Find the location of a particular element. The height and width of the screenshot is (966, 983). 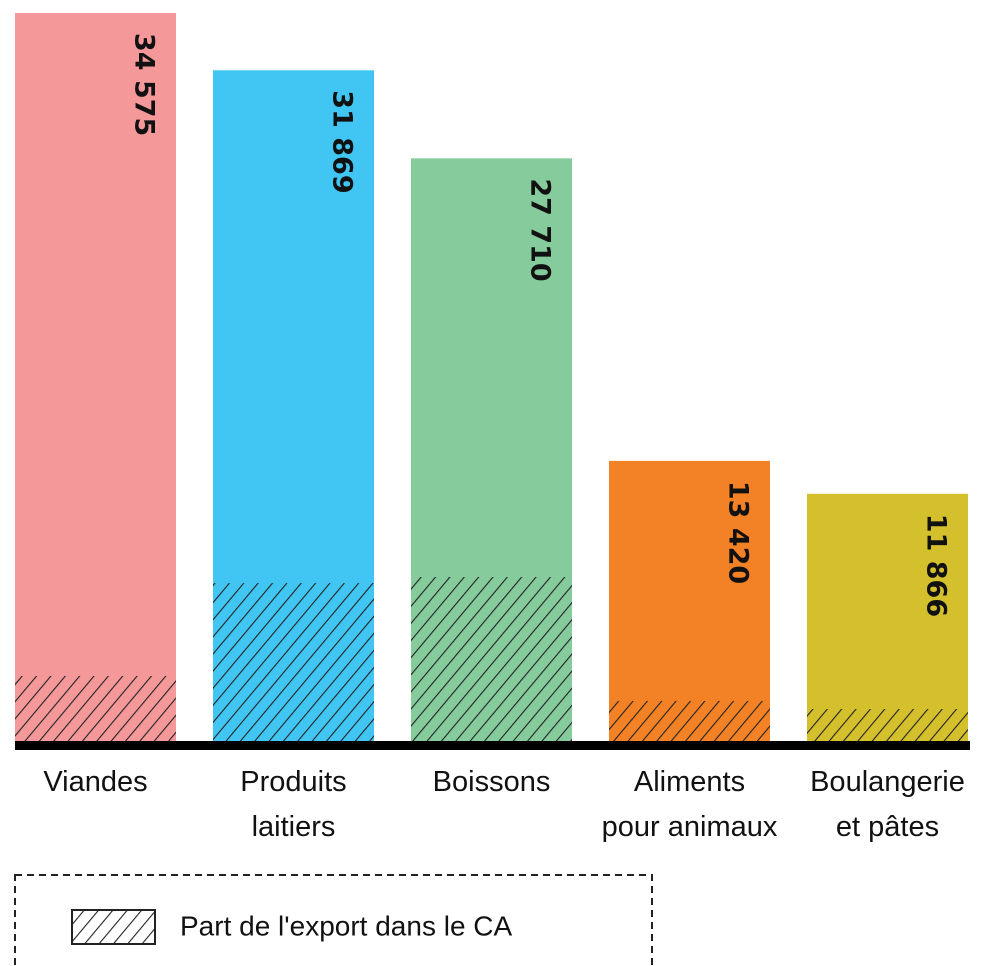

x-tick-label-line: Viandes is located at coordinates (95, 782).